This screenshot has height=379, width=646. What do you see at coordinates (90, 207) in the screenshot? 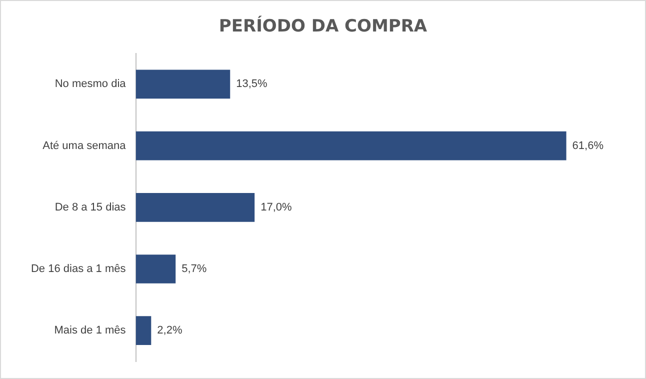
I see `y-tick-label: De 8 a 15 dias` at bounding box center [90, 207].